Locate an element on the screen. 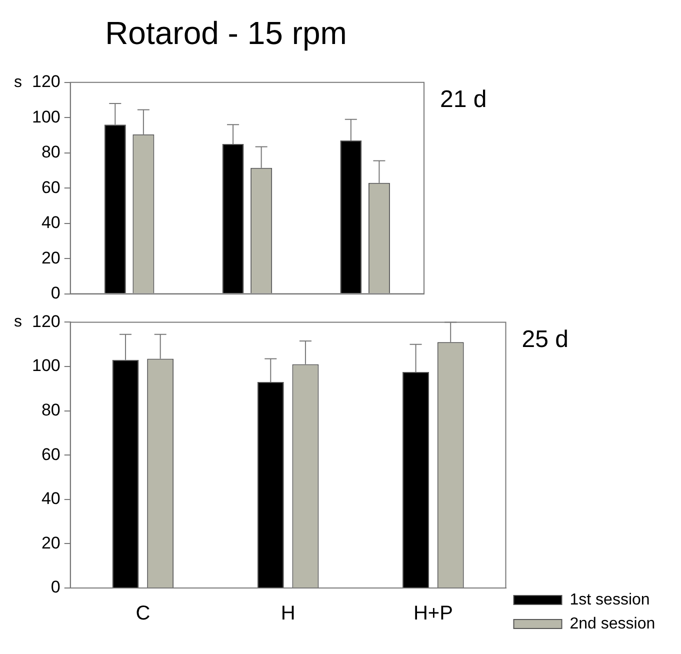 The height and width of the screenshot is (654, 681). text: 25 d is located at coordinates (545, 339).